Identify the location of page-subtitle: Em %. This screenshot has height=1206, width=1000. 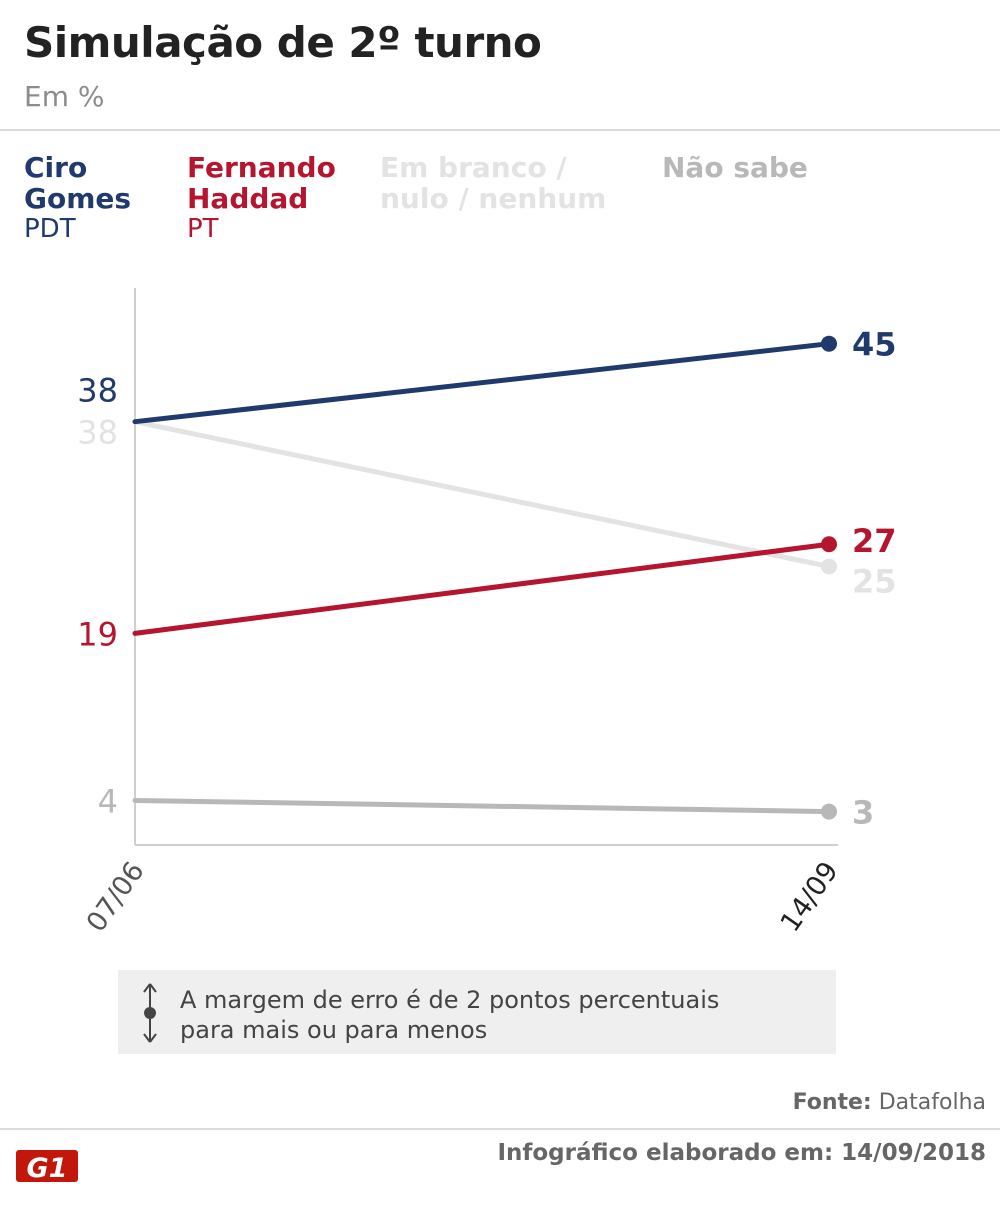
(64, 96).